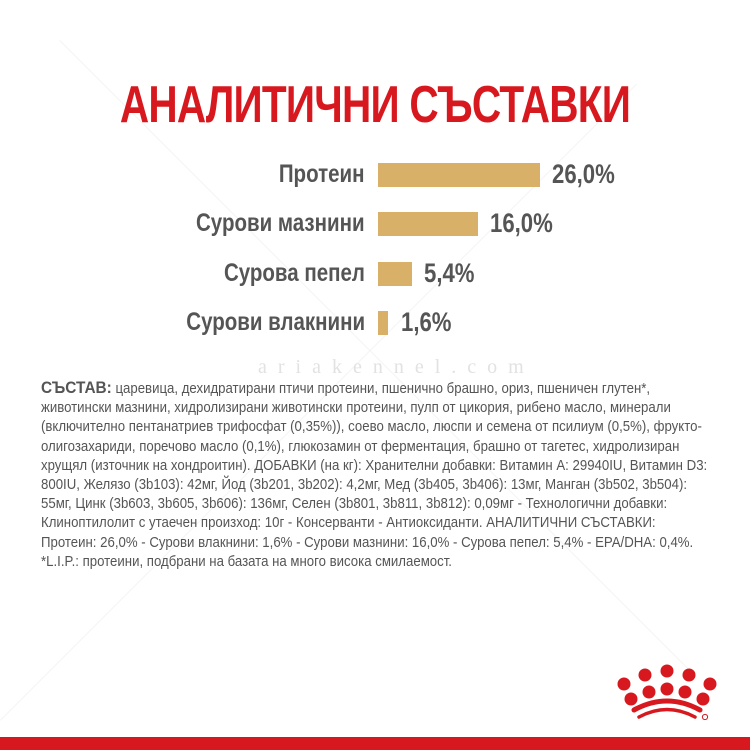  What do you see at coordinates (76, 387) in the screenshot?
I see `composition-heading: СЪСТАВ:` at bounding box center [76, 387].